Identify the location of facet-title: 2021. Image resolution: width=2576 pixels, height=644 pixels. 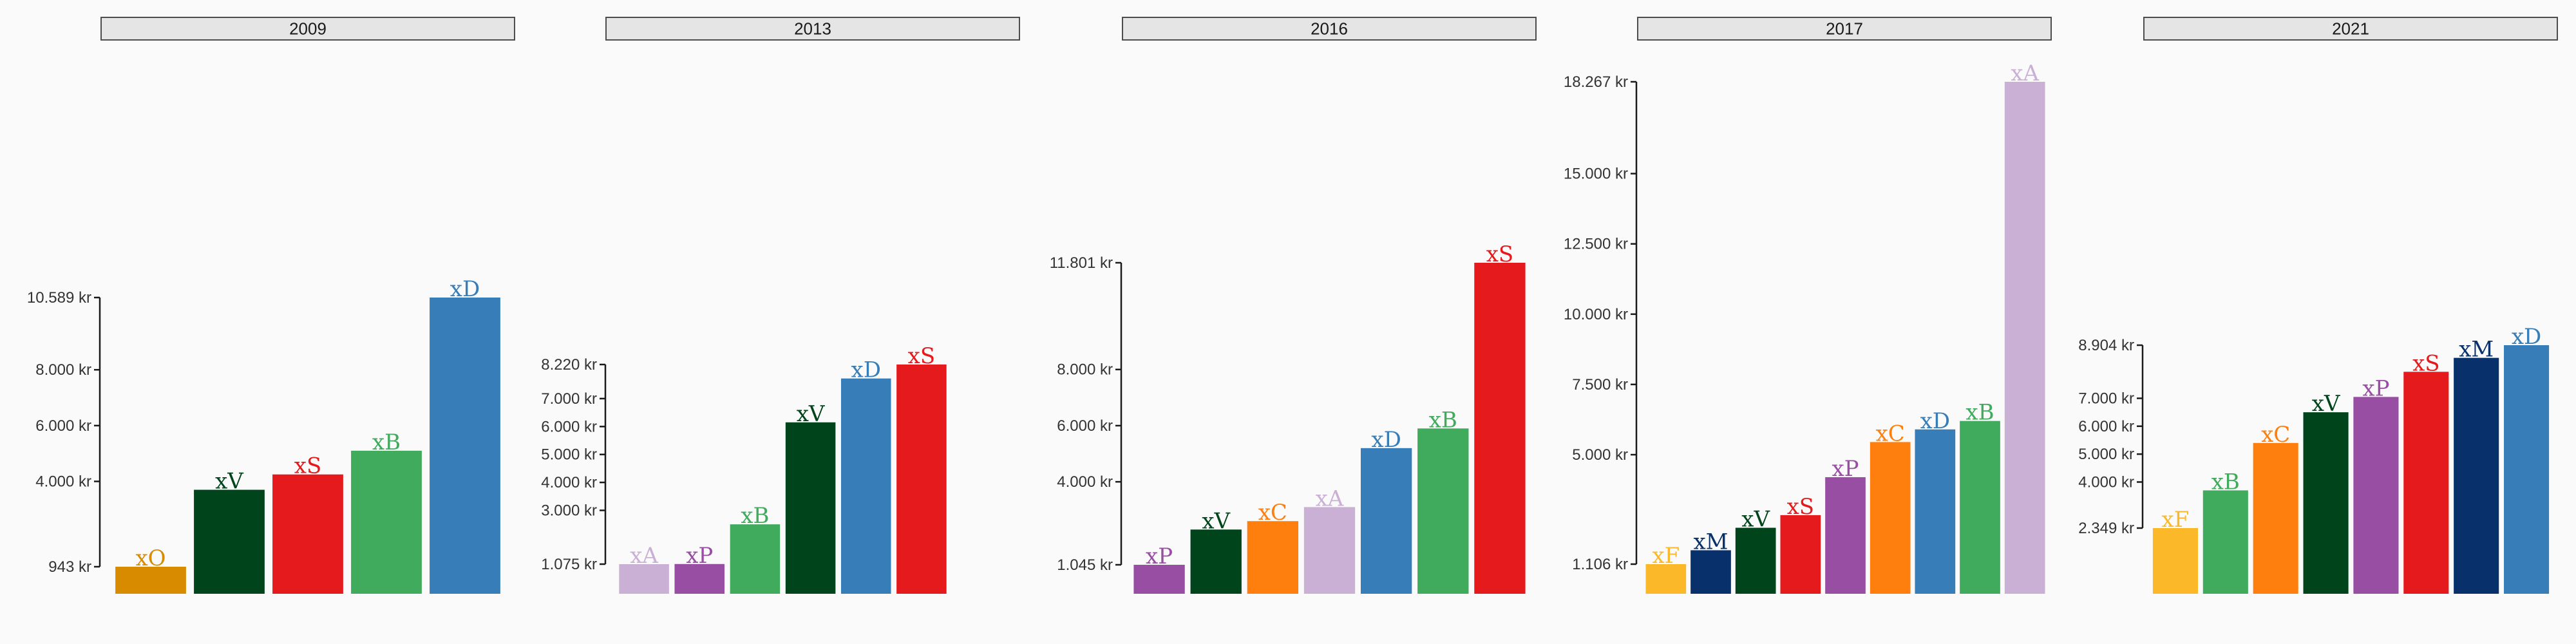
(2350, 29).